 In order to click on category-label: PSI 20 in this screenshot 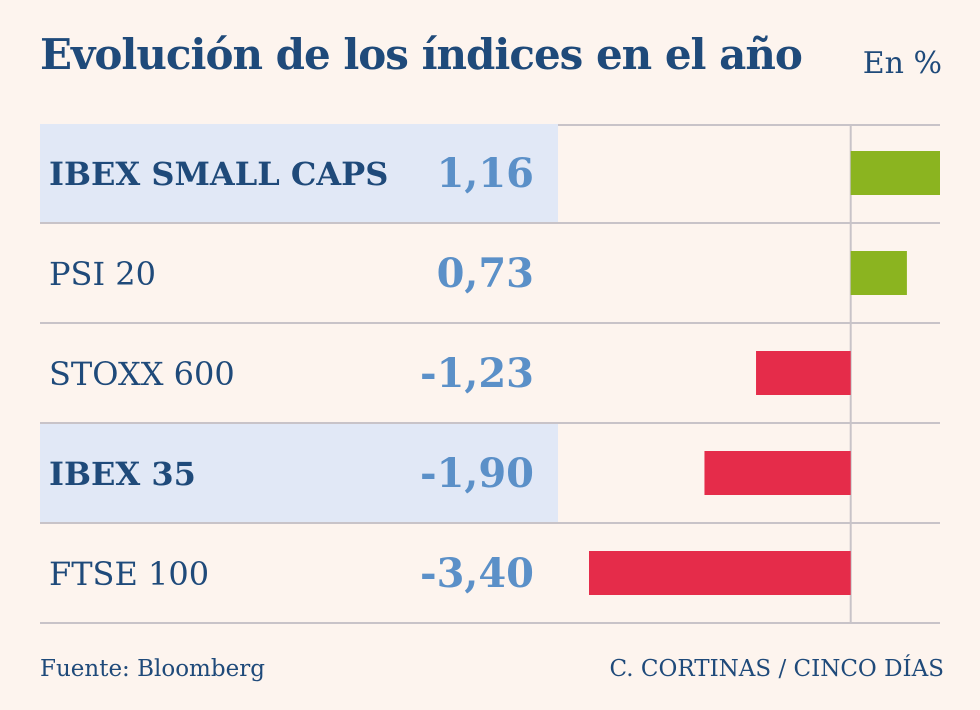, I will do `click(102, 274)`.